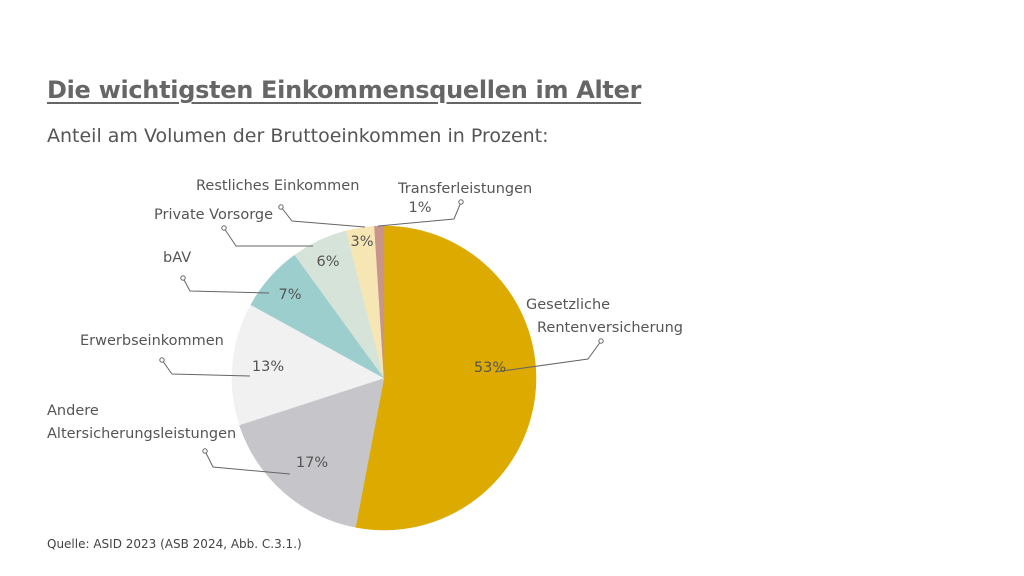 The height and width of the screenshot is (576, 1024). Describe the element at coordinates (247, 462) in the screenshot. I see `leader-line-andere-altersicherungsleistungen` at that location.